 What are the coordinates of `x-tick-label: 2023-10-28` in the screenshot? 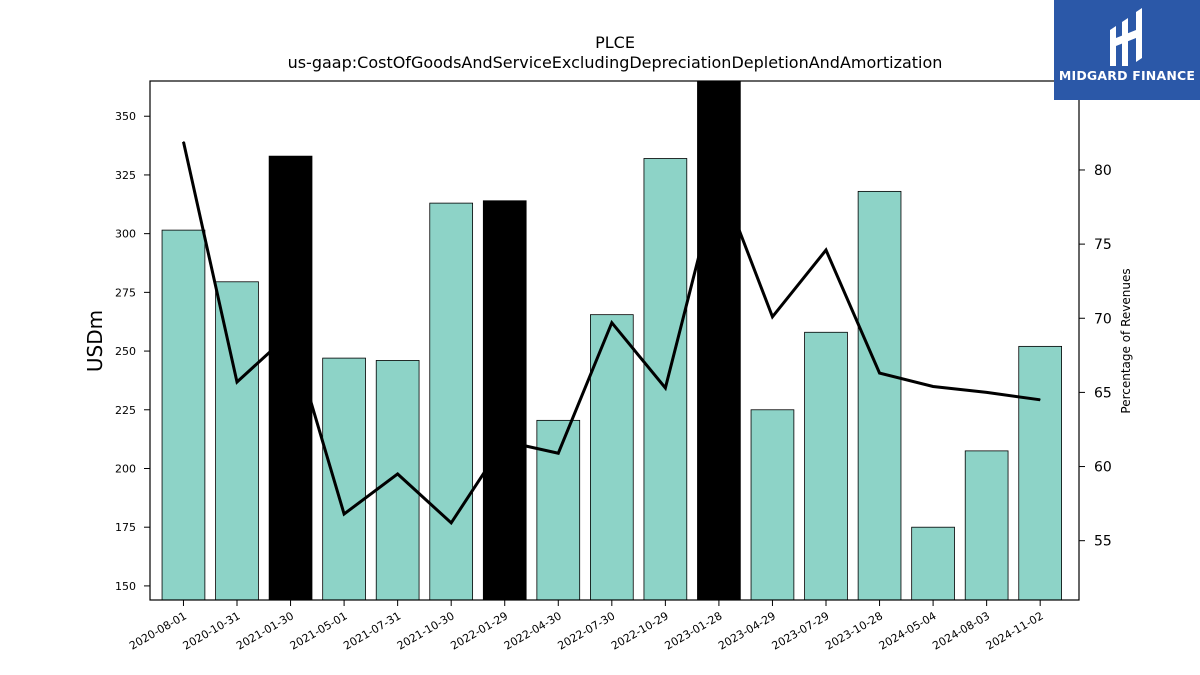 It's located at (854, 630).